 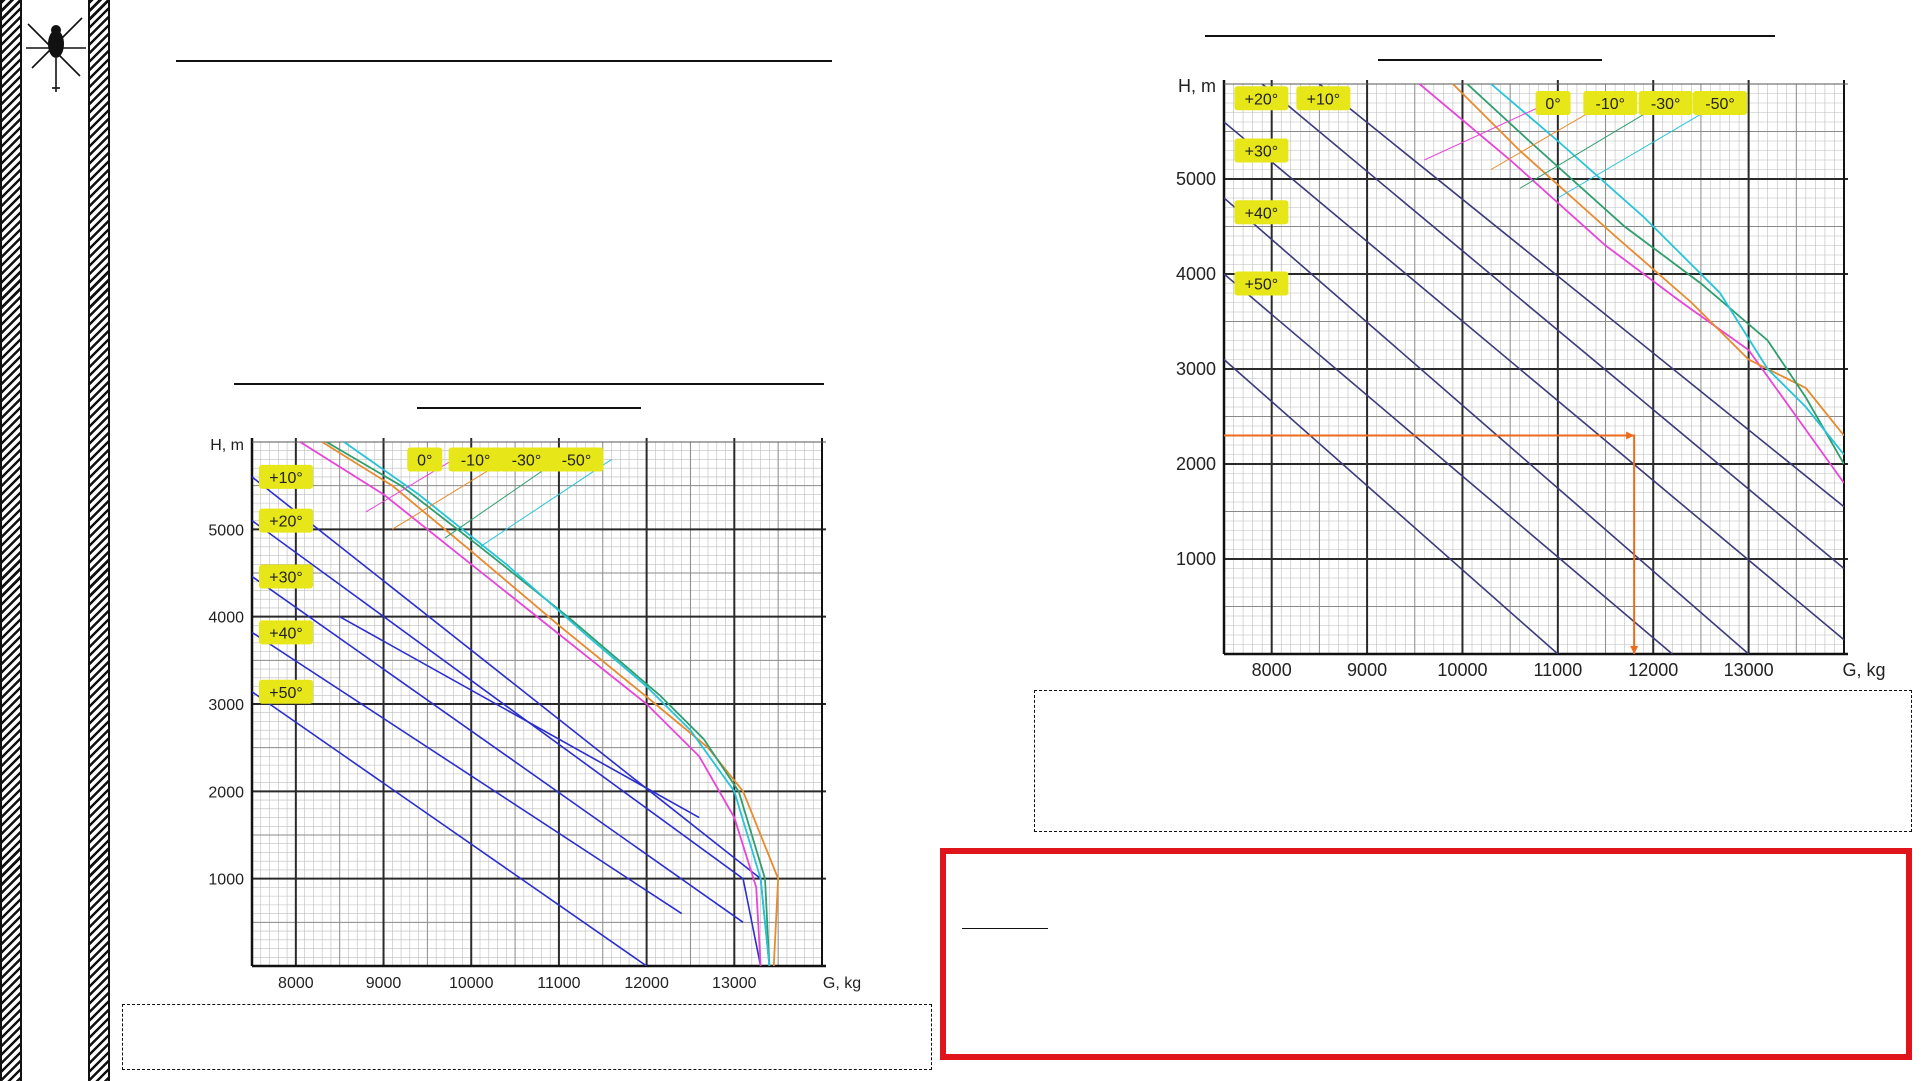 What do you see at coordinates (56, 54) in the screenshot?
I see `helicopter-icon` at bounding box center [56, 54].